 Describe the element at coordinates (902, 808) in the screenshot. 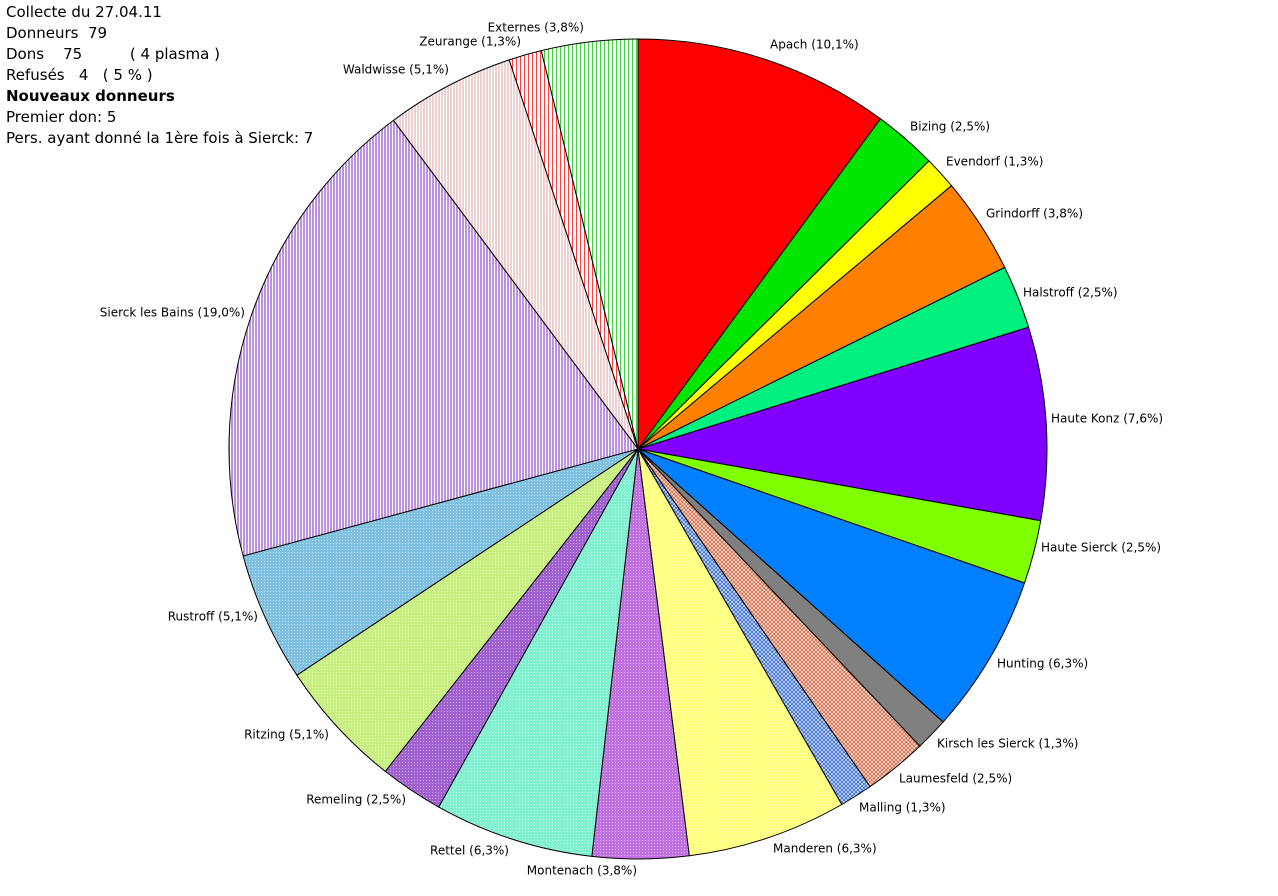

I see `slice-label: Malling (1,3%)` at that location.